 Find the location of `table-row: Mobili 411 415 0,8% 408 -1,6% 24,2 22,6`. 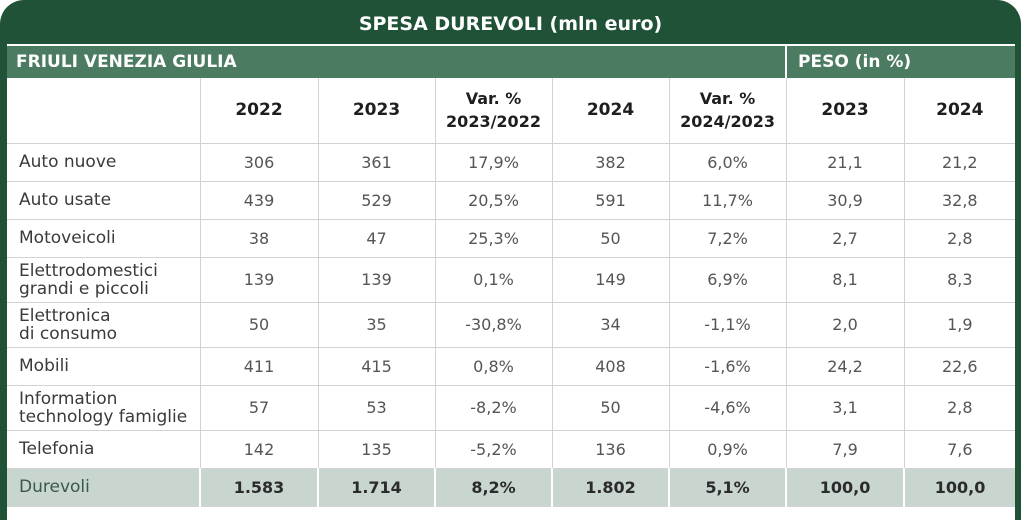

table-row: Mobili 411 415 0,8% 408 -1,6% 24,2 22,6 is located at coordinates (511, 365).